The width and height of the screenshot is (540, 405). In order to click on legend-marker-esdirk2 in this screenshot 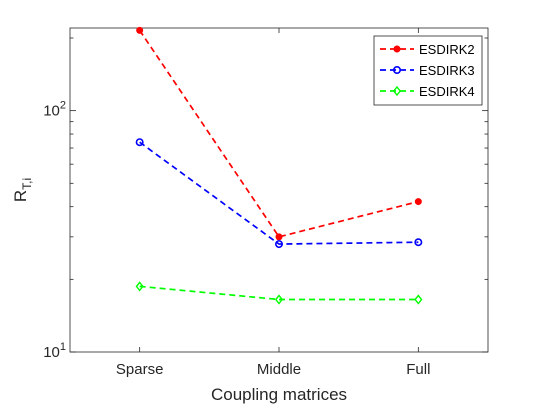, I will do `click(397, 49)`.